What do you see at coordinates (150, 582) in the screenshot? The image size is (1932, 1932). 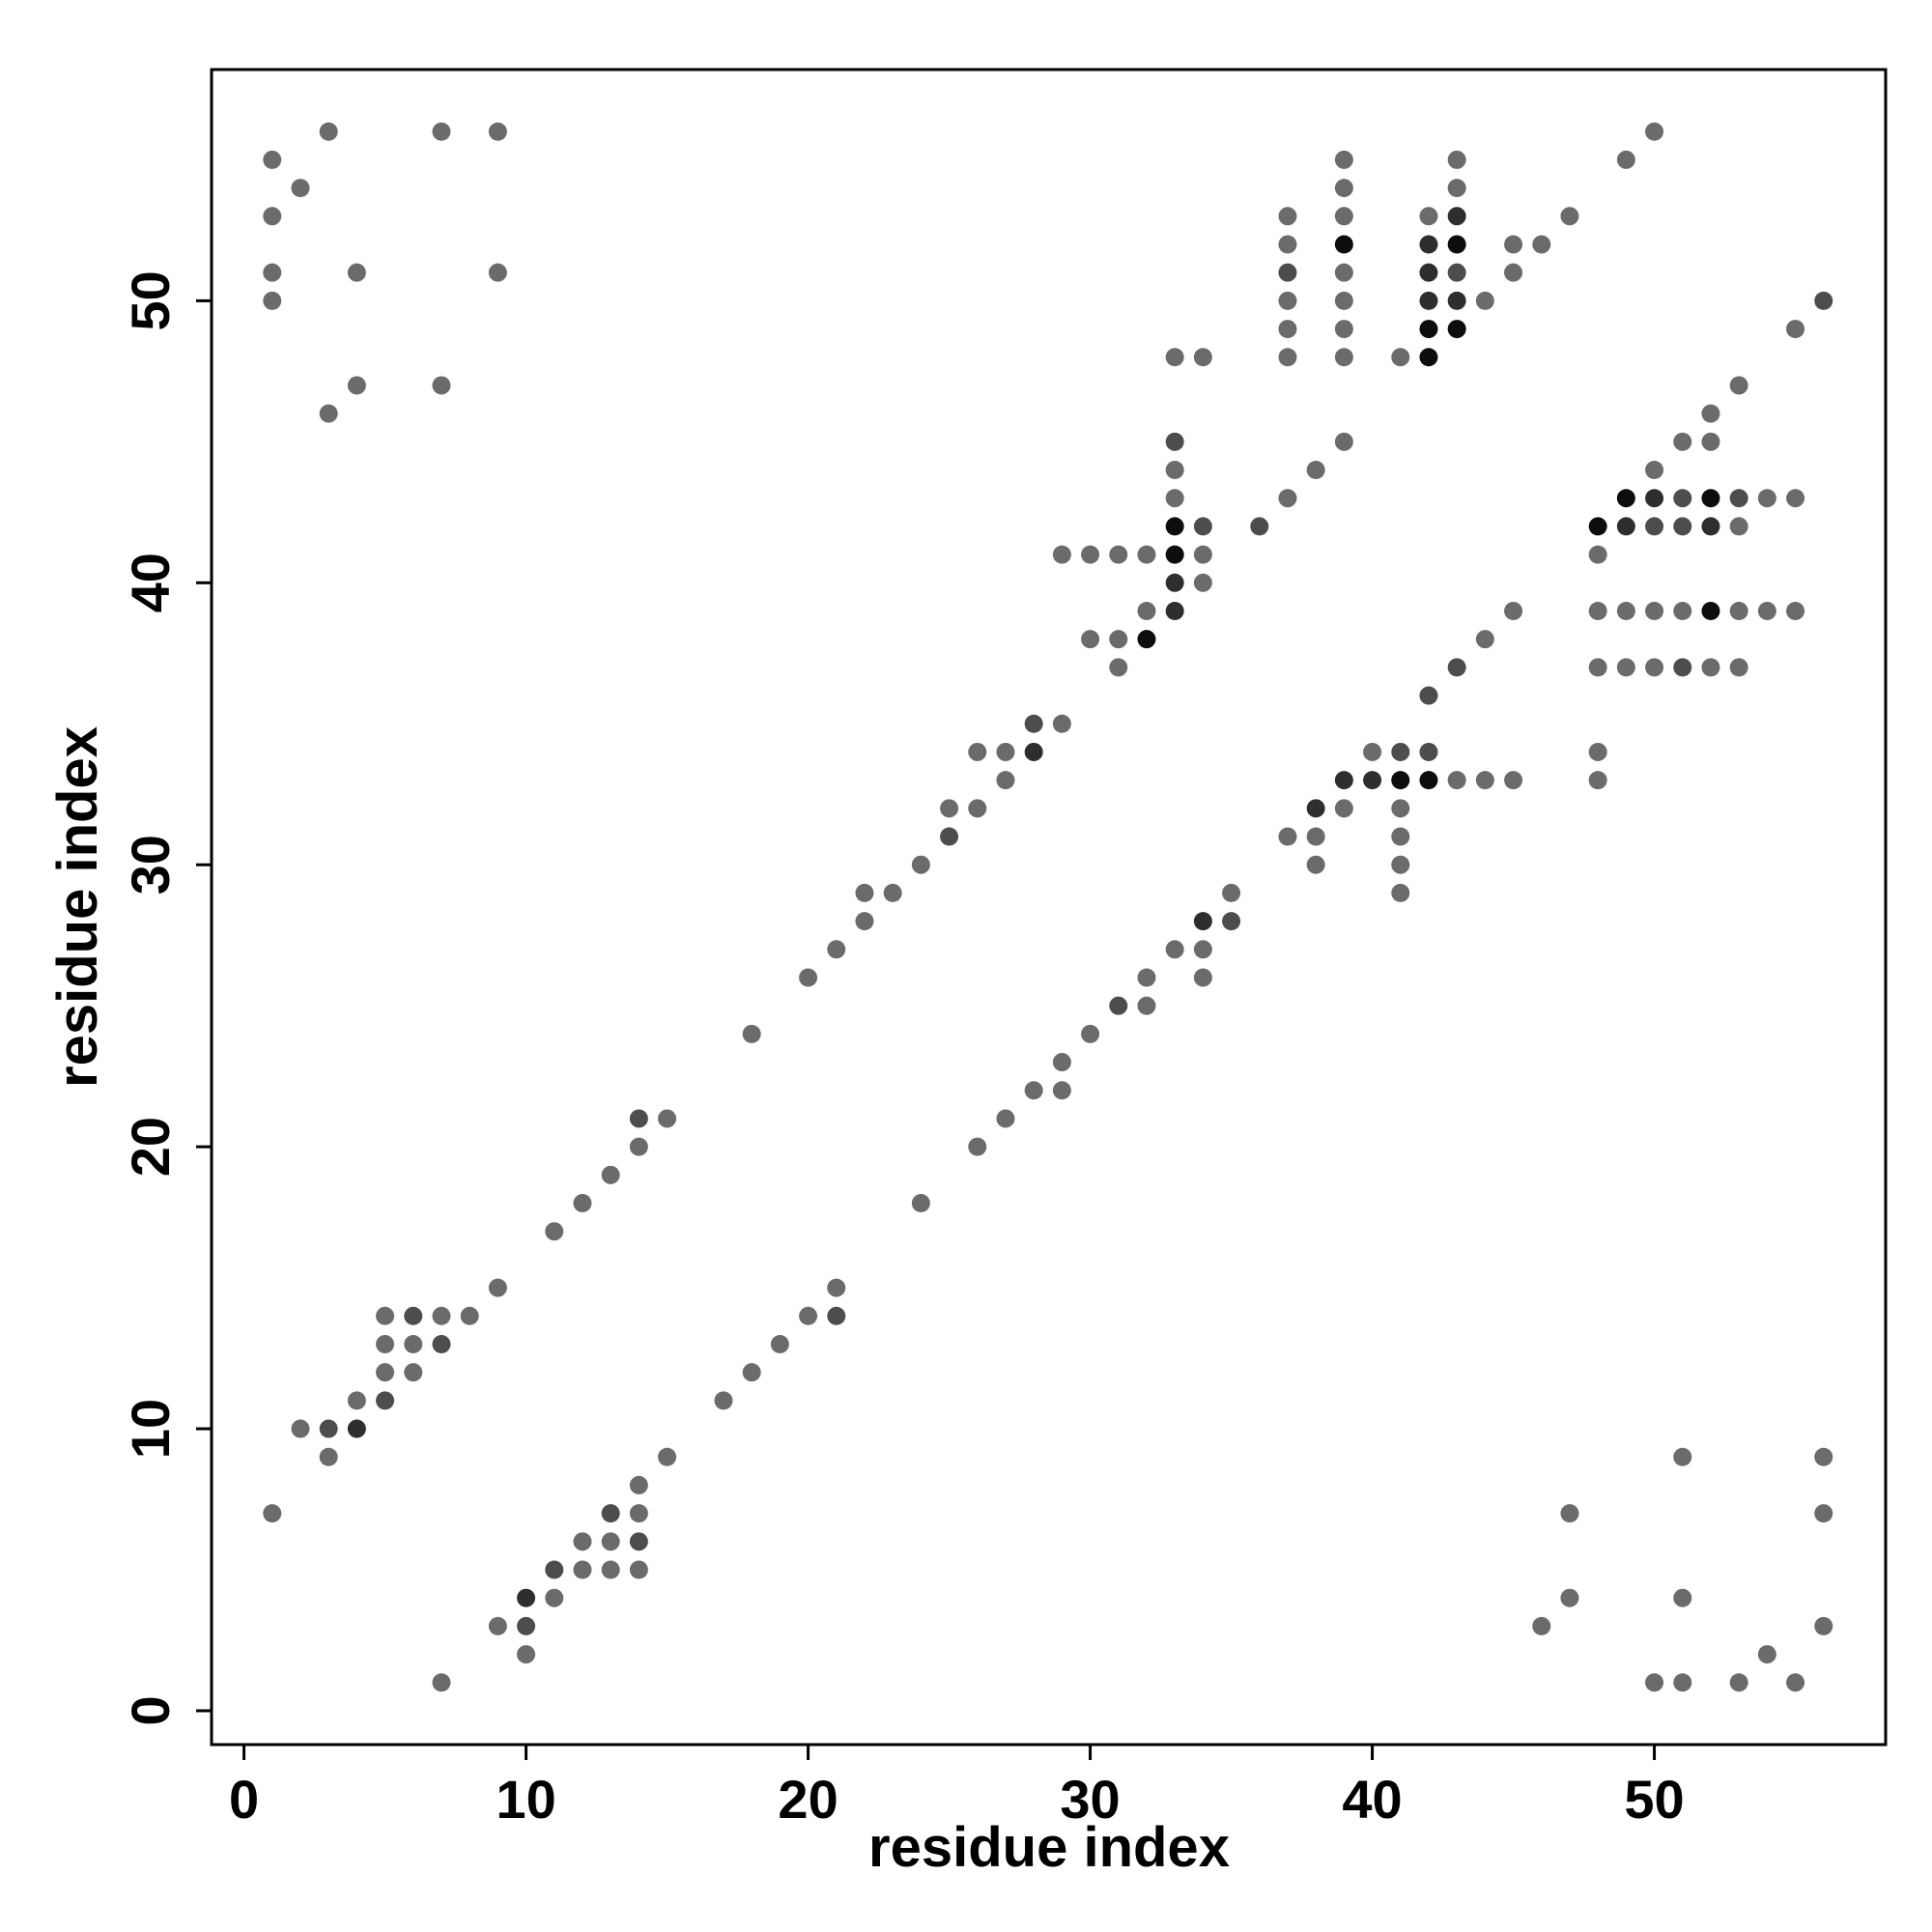 I see `y-tick-label: 40` at bounding box center [150, 582].